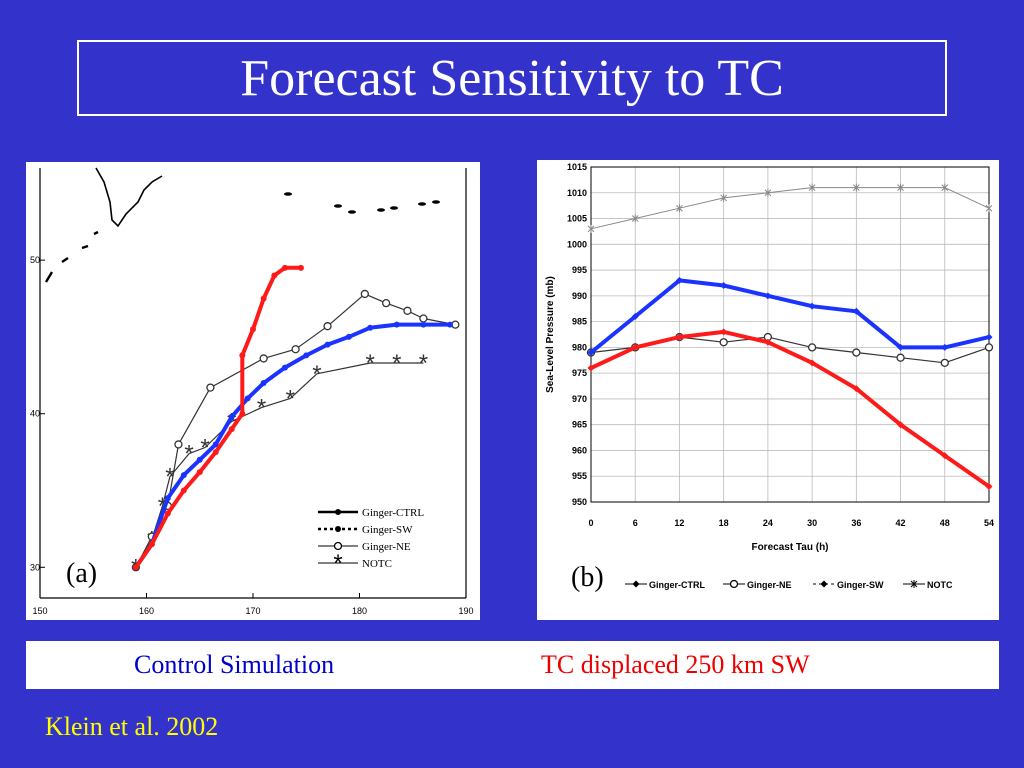  What do you see at coordinates (217, 417) in the screenshot?
I see `track-ginger-sw` at bounding box center [217, 417].